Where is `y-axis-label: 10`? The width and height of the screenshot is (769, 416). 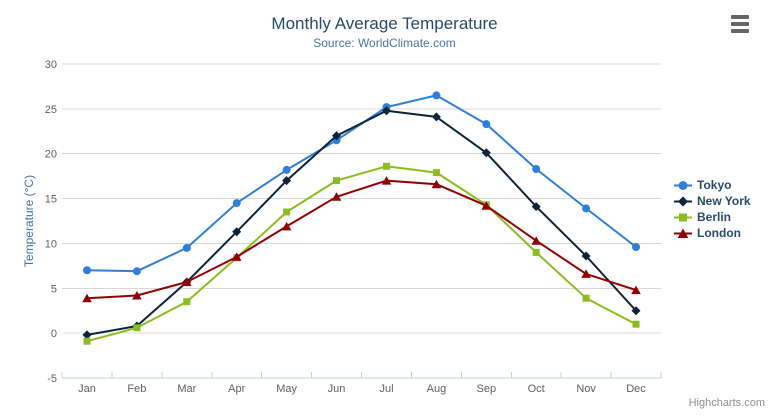 y-axis-label: 10 is located at coordinates (51, 244).